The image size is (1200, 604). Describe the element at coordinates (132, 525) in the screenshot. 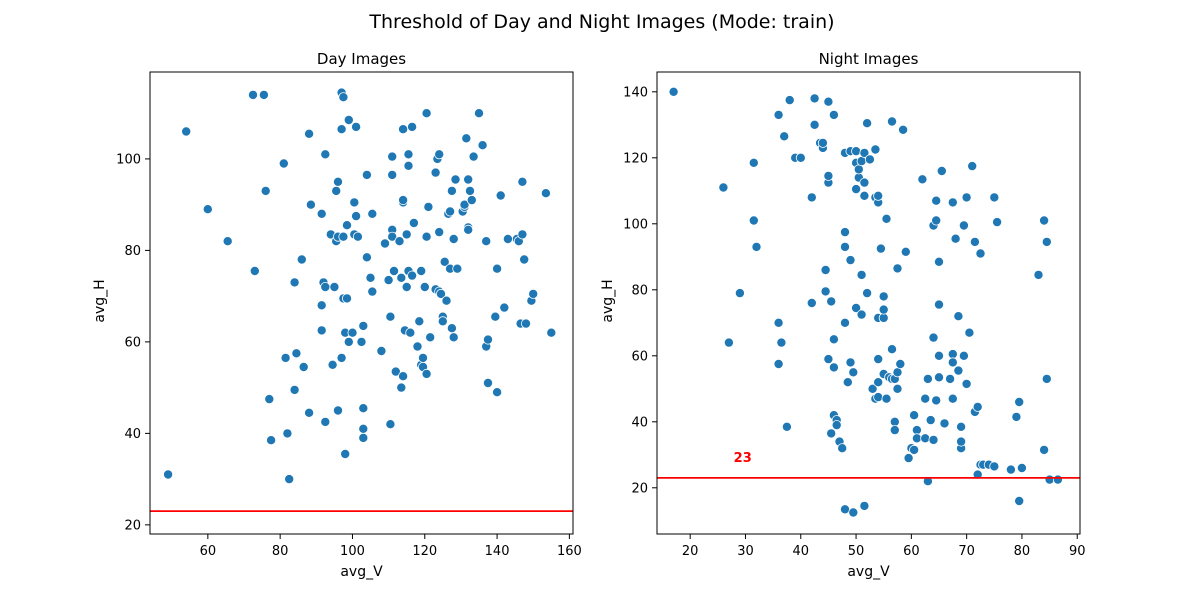

I see `y-tick-label: 20` at that location.